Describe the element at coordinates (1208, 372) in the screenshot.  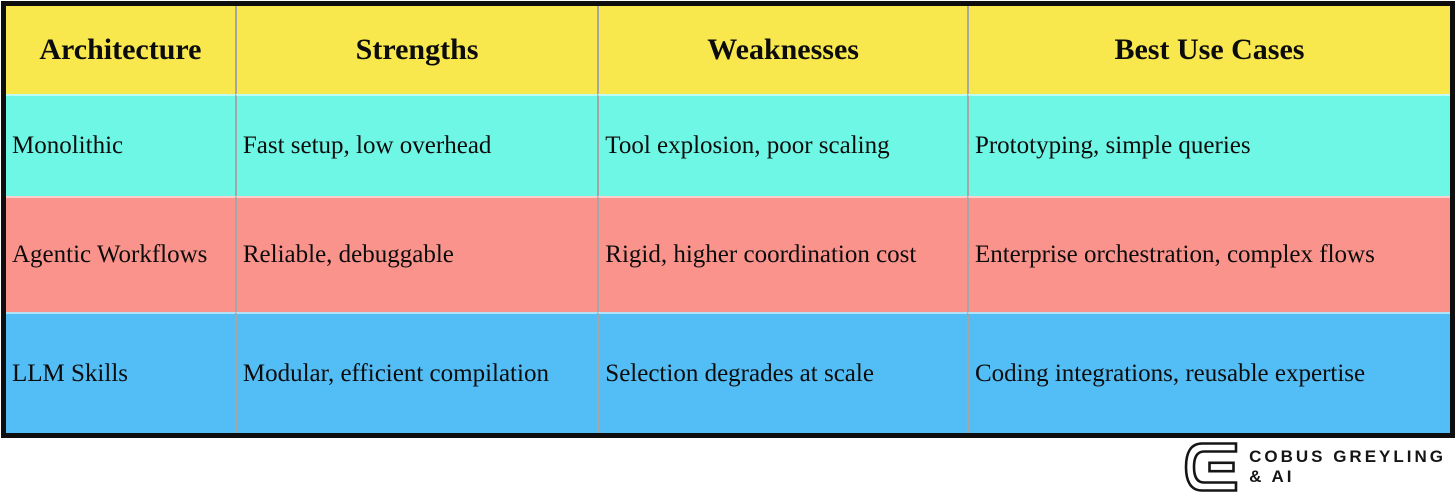
I see `table-cell-llm-skills-best-use-cases: Coding integrations, reusable expertise` at that location.